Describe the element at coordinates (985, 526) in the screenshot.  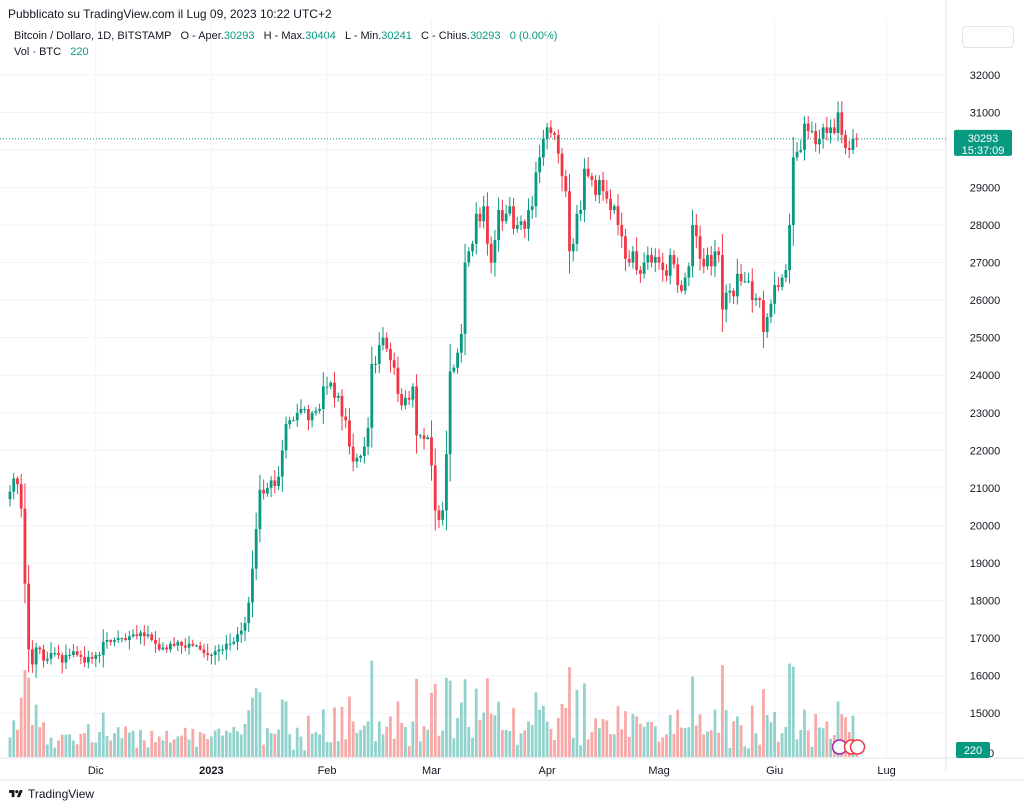
I see `y-tick-label: 20000` at that location.